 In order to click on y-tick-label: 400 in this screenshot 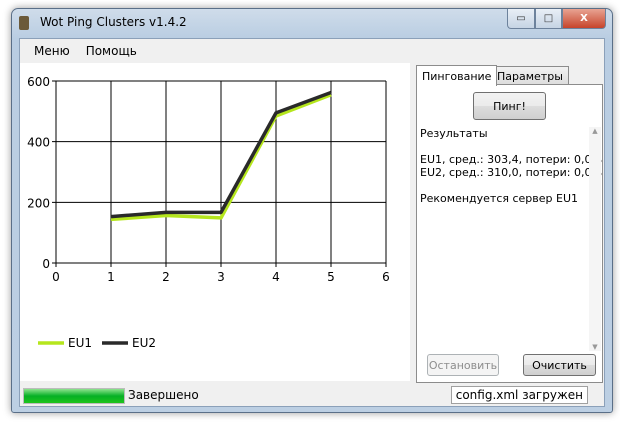, I will do `click(38, 143)`.